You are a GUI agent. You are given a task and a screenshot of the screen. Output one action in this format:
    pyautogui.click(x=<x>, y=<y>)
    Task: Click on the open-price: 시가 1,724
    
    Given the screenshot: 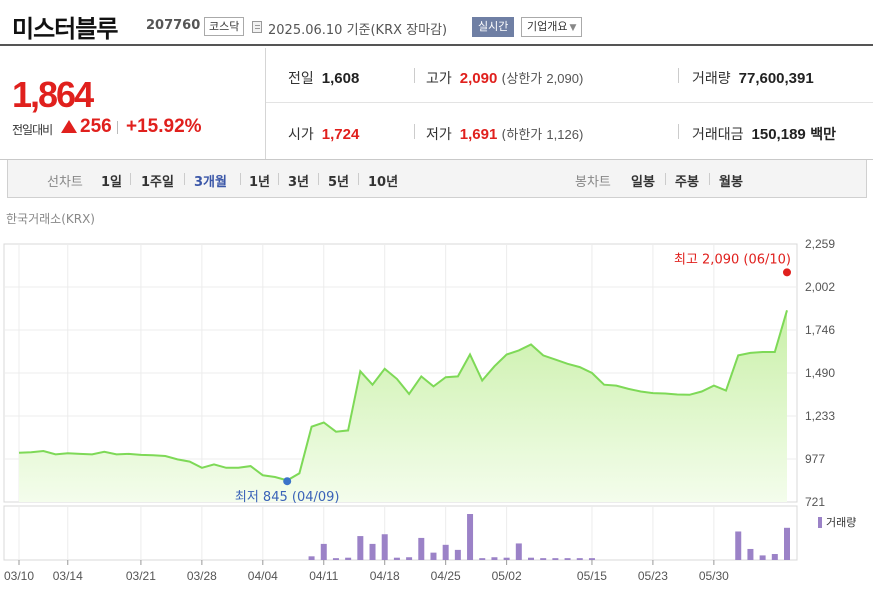 What is the action you would take?
    pyautogui.click(x=323, y=134)
    